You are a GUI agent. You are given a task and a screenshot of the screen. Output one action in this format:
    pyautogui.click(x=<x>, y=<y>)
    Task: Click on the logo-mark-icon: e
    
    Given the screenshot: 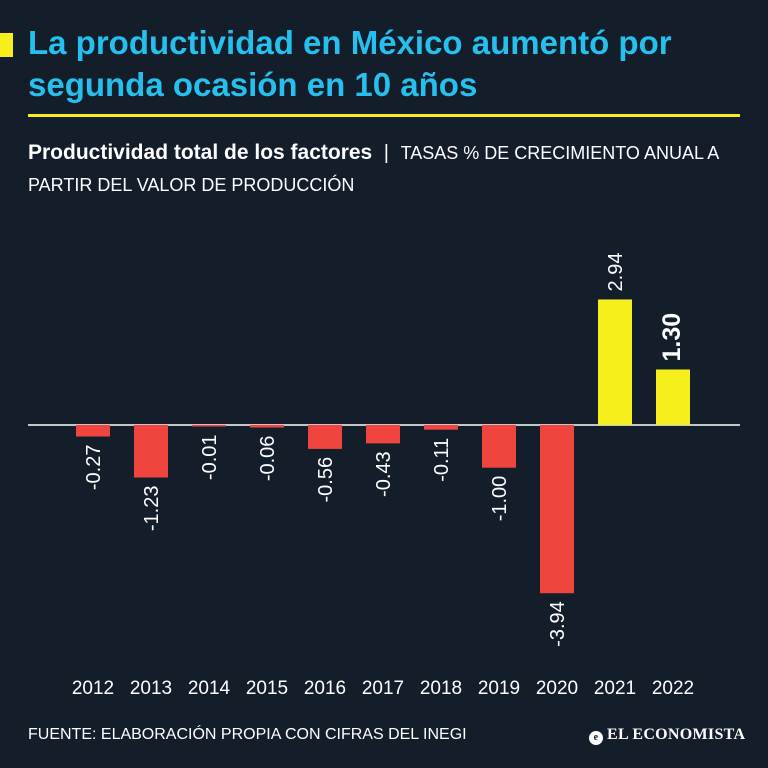 What is the action you would take?
    pyautogui.click(x=596, y=738)
    